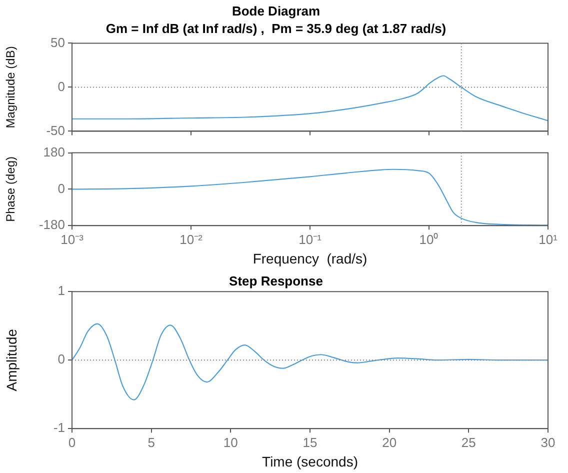 Image resolution: width=568 pixels, height=473 pixels. What do you see at coordinates (276, 280) in the screenshot?
I see `chart-title: Step Response` at bounding box center [276, 280].